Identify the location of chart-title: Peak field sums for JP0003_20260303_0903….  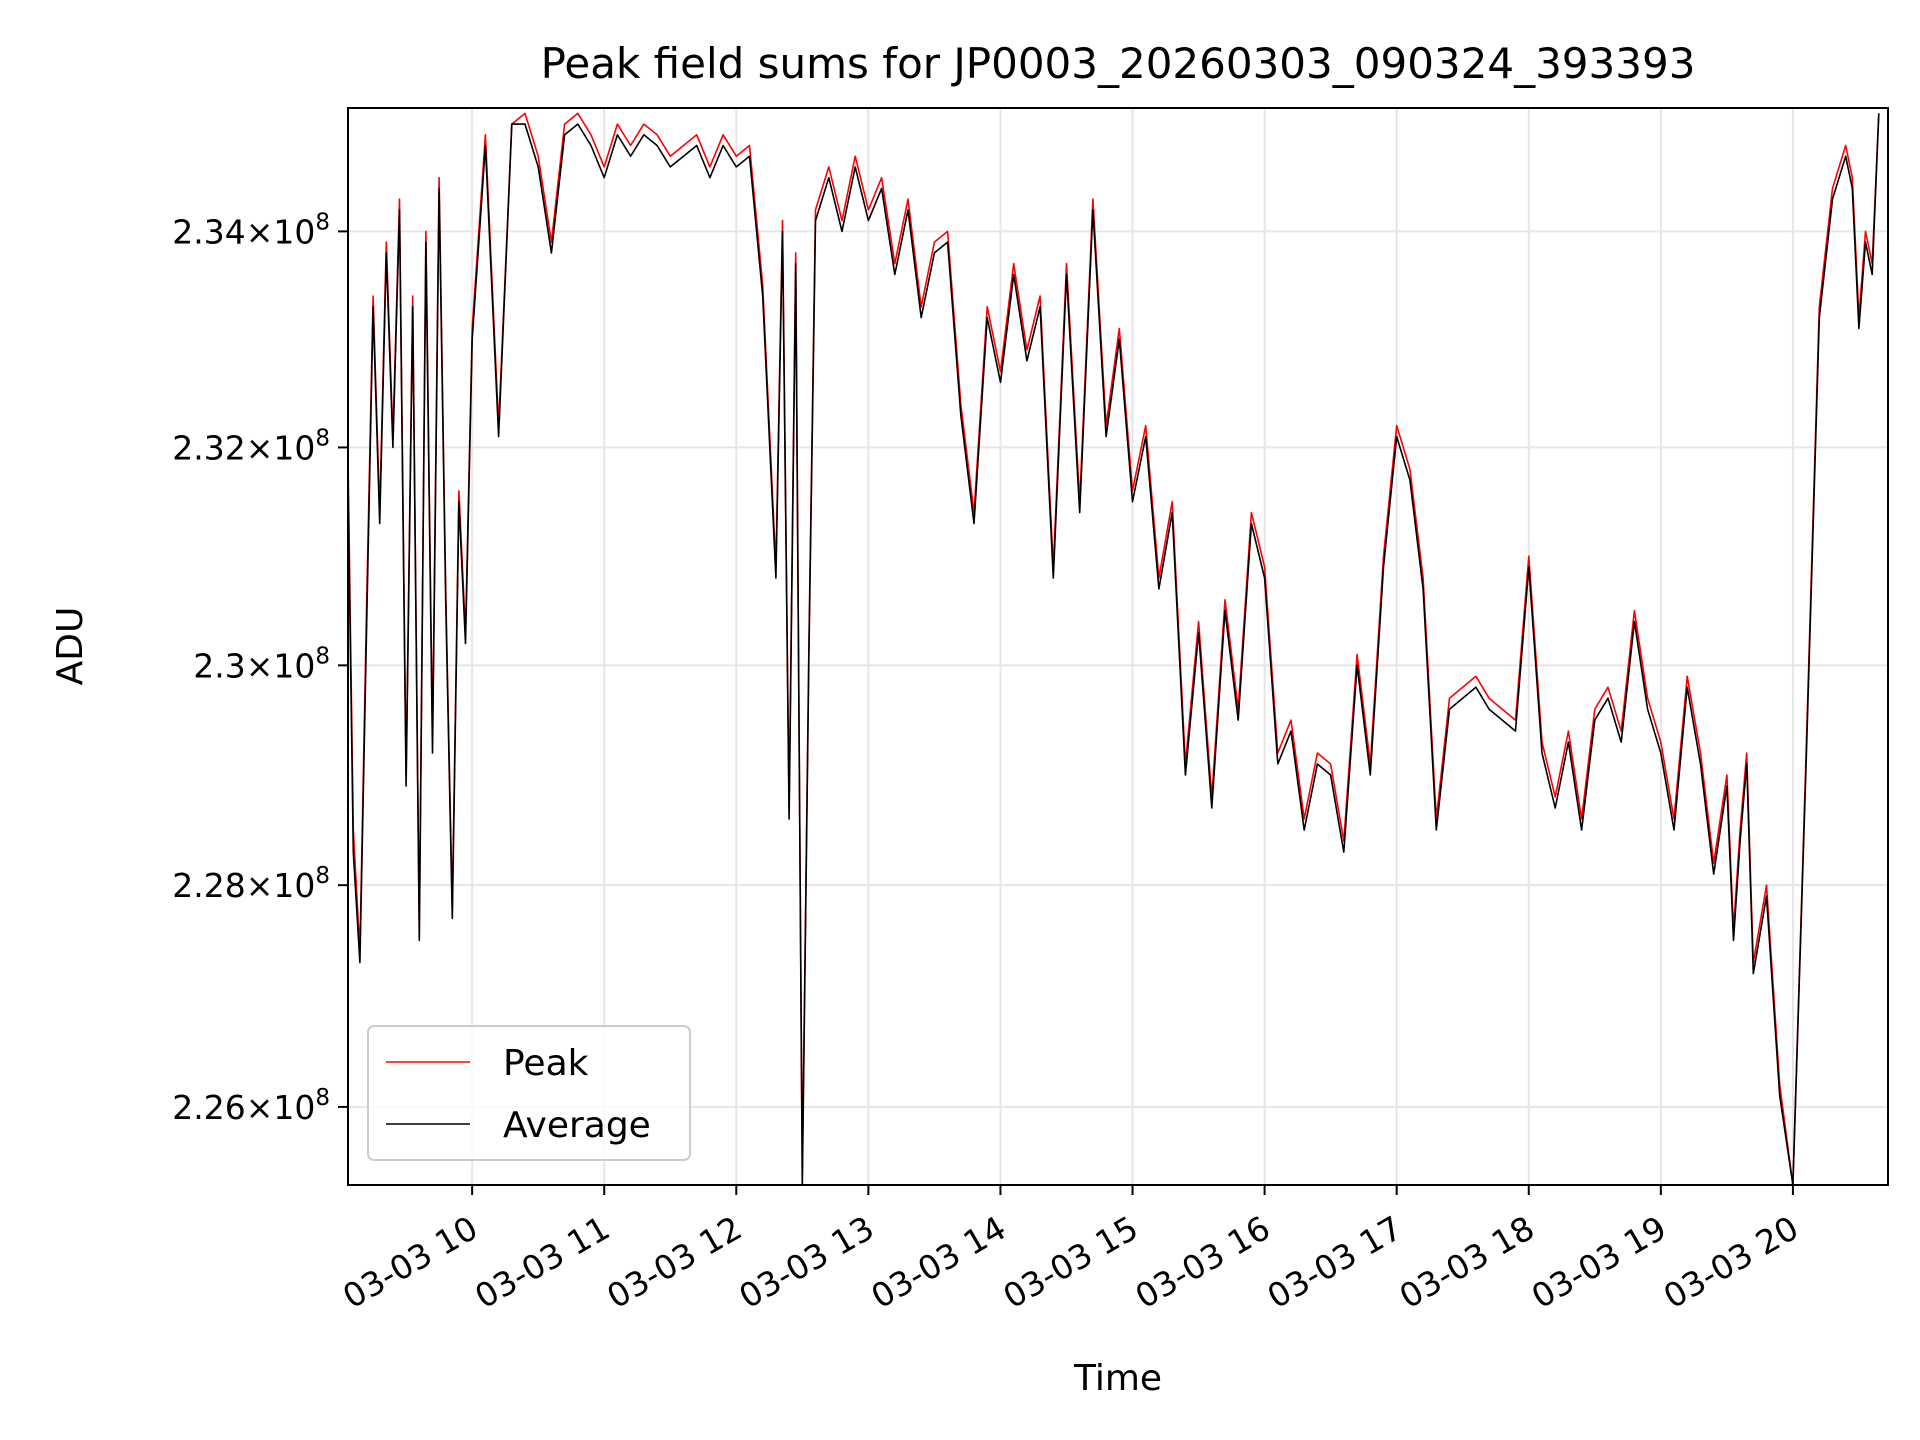
(1118, 63).